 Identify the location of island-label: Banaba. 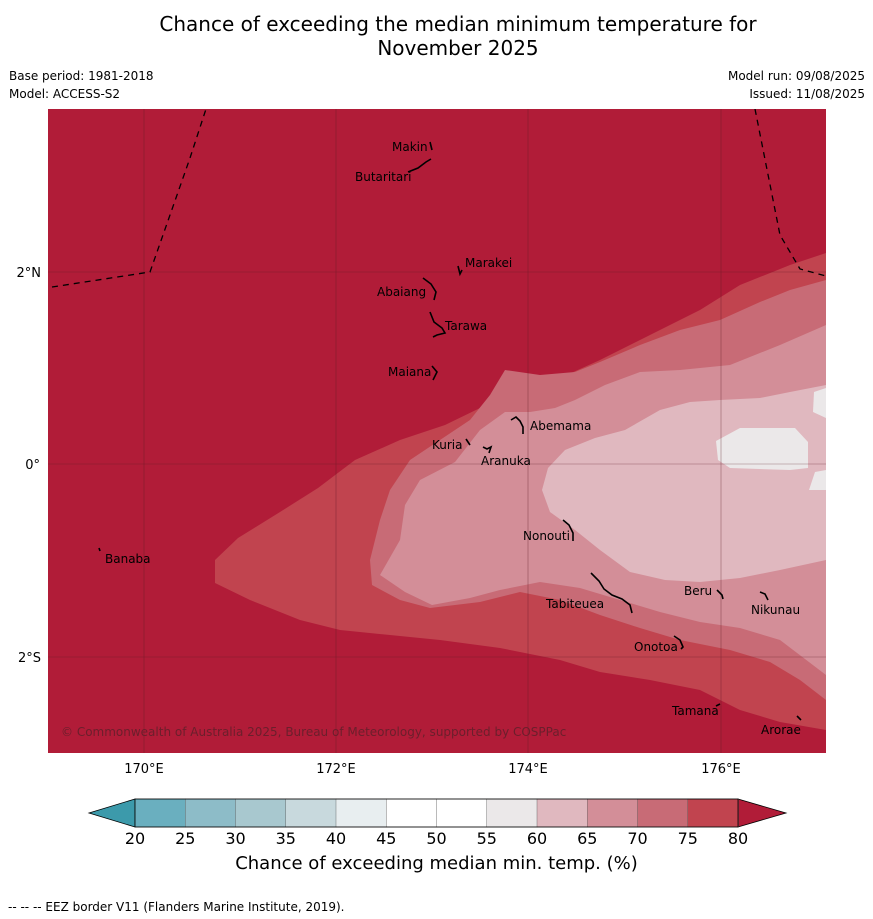
(128, 559).